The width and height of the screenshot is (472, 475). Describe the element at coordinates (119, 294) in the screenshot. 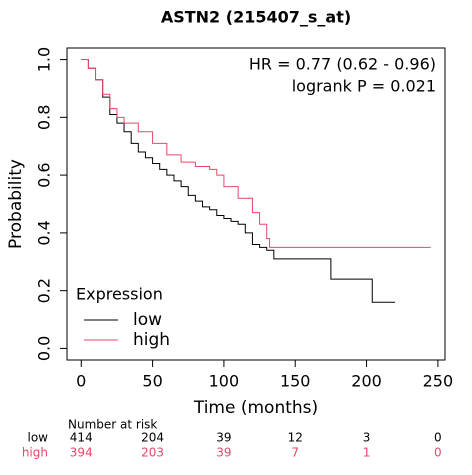

I see `legend-title: Expression` at that location.